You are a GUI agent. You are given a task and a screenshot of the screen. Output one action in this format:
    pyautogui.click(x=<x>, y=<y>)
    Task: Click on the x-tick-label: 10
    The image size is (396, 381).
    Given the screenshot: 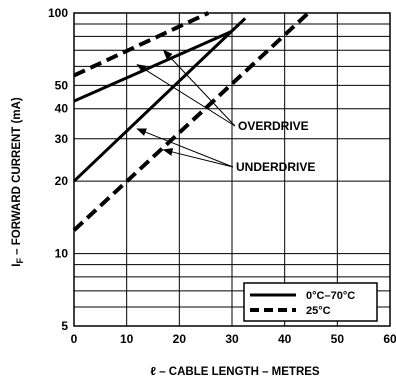 What is the action you would take?
    pyautogui.click(x=127, y=339)
    